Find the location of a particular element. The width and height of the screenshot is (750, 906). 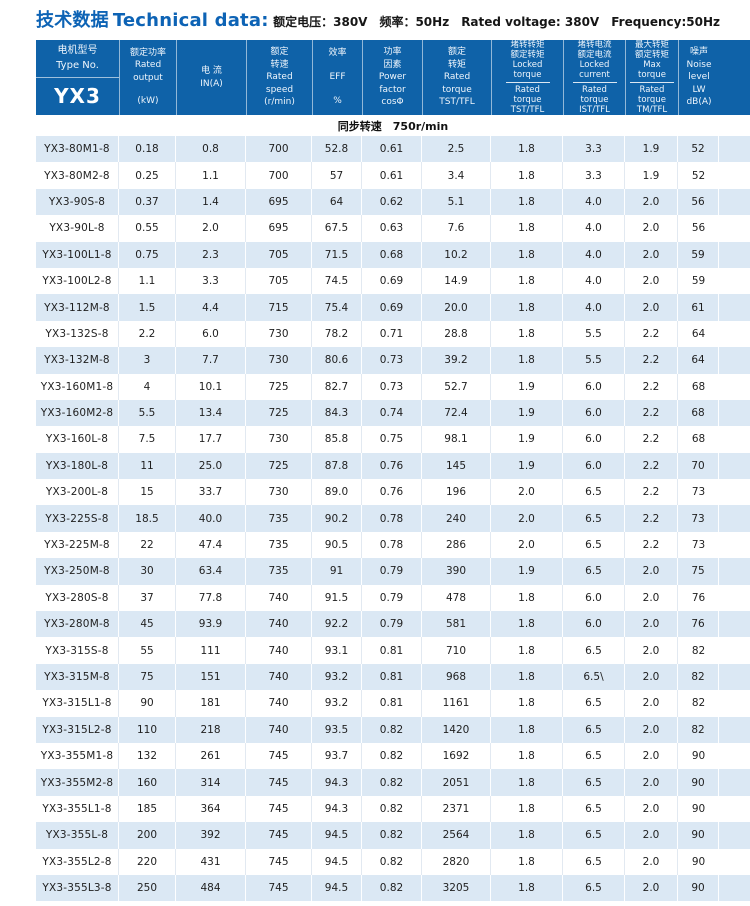

column-header-rated-torque: 额定 转矩 Rated torque TST/TFL is located at coordinates (456, 77).